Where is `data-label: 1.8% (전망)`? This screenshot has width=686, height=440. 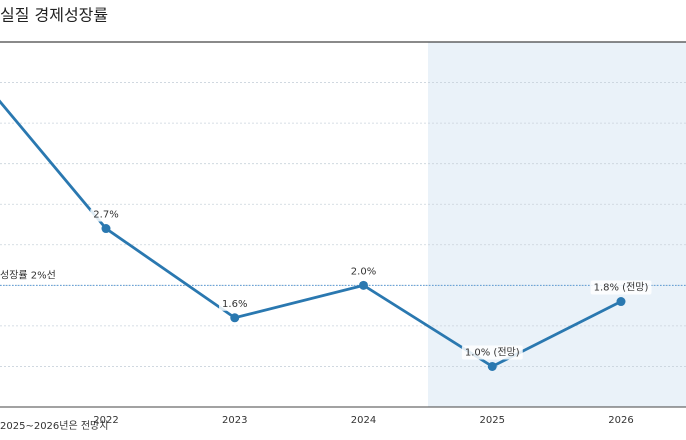
data-label: 1.8% (전망) is located at coordinates (621, 288).